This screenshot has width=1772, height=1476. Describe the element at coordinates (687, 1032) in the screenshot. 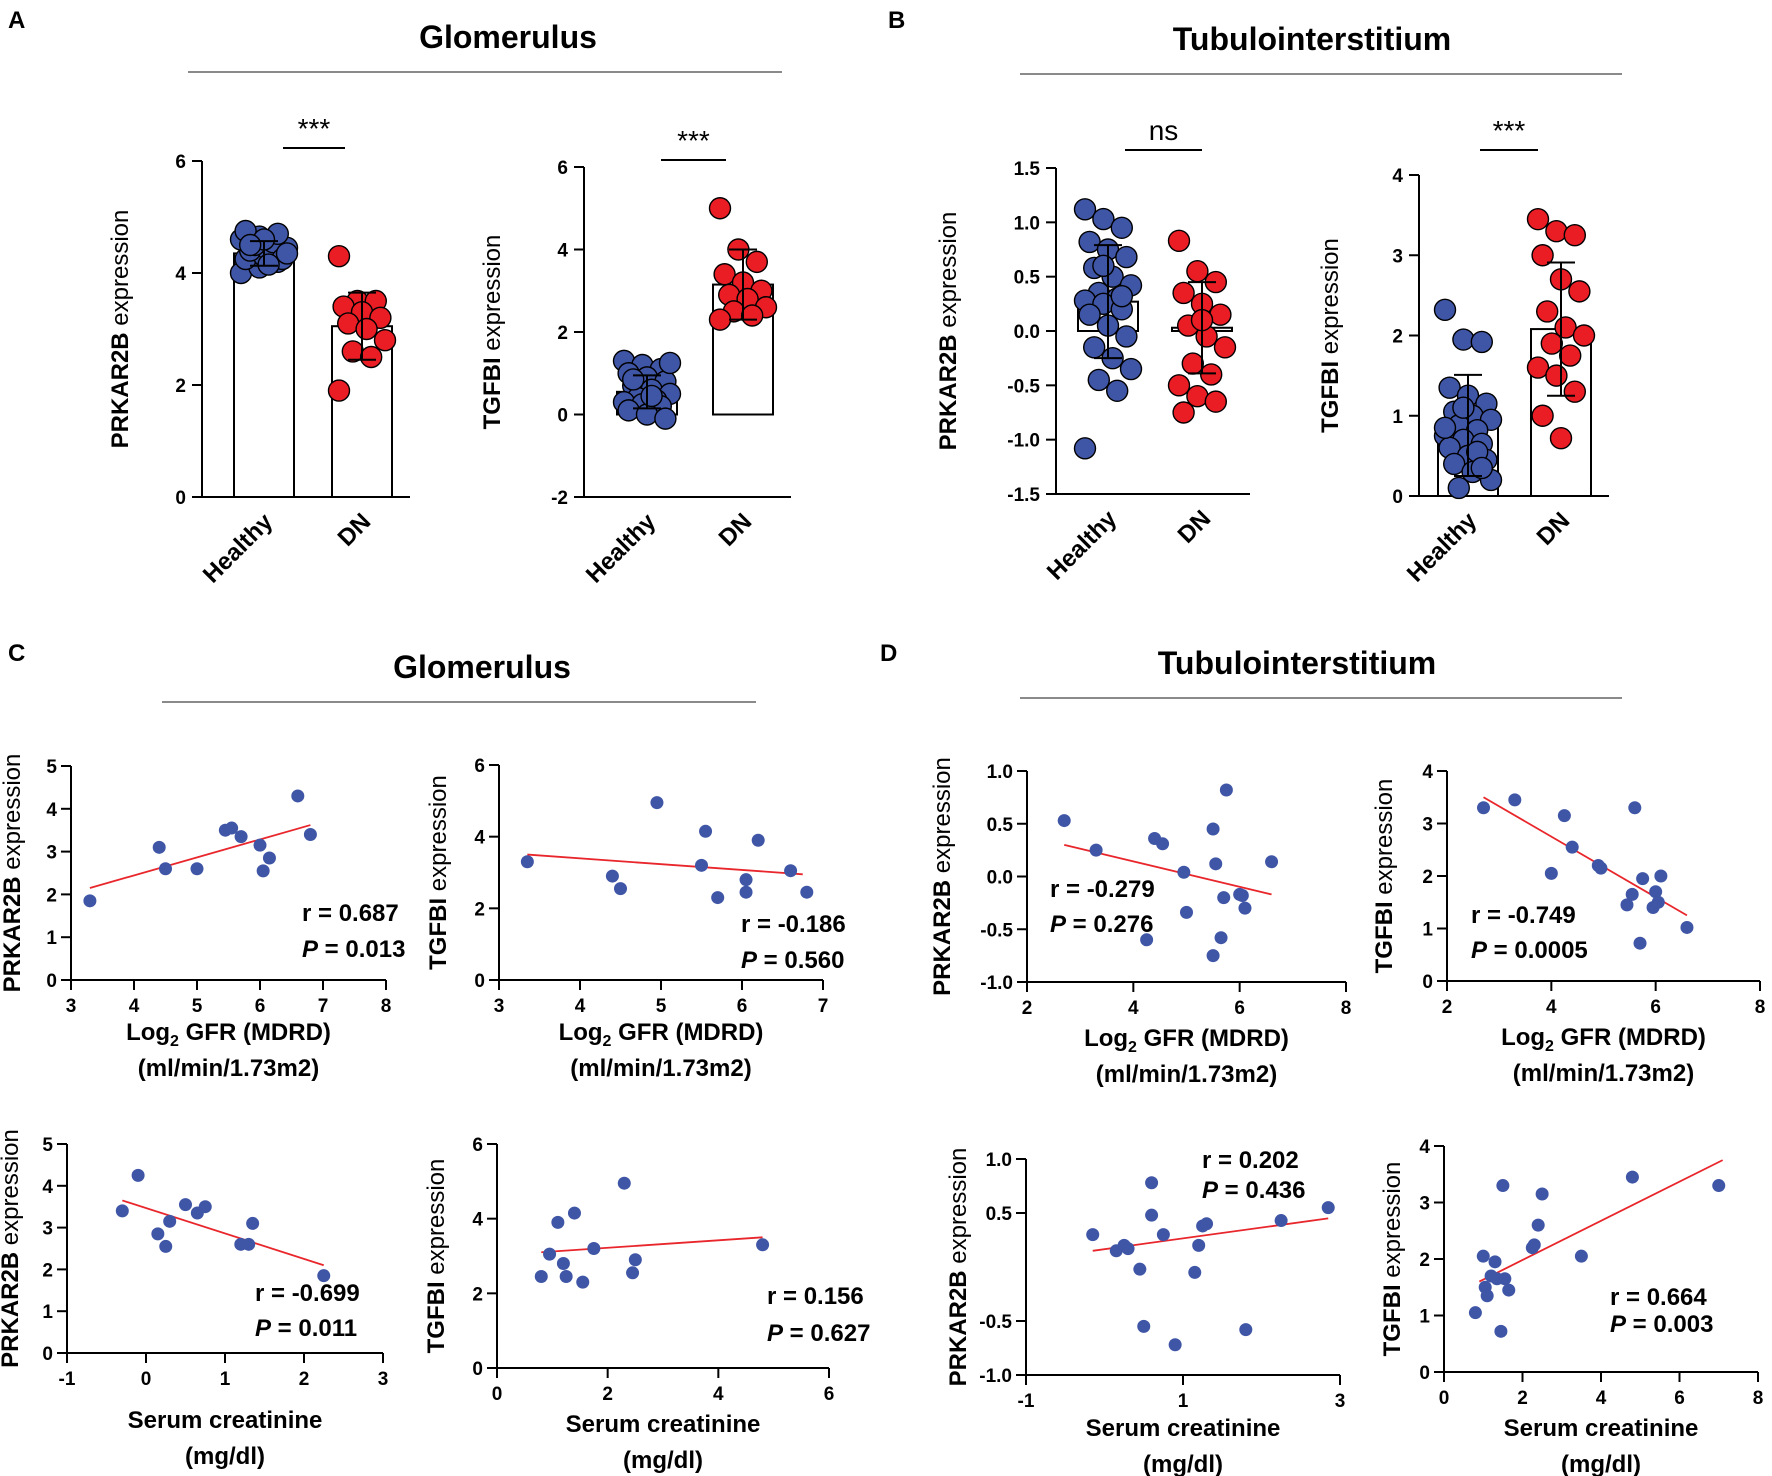

I see `x-axis-title-rest: GFR (MDRD)` at that location.